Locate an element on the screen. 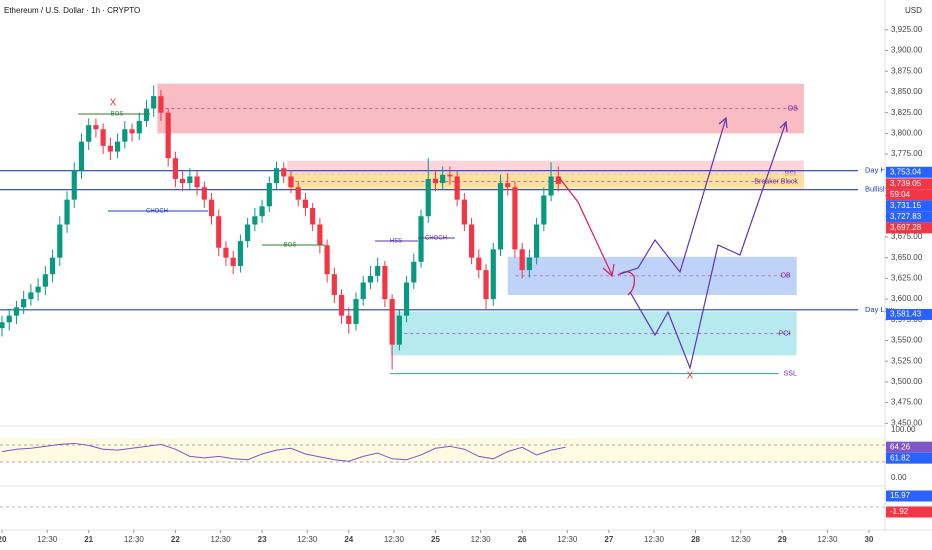 This screenshot has height=550, width=932. projection is located at coordinates (673, 196).